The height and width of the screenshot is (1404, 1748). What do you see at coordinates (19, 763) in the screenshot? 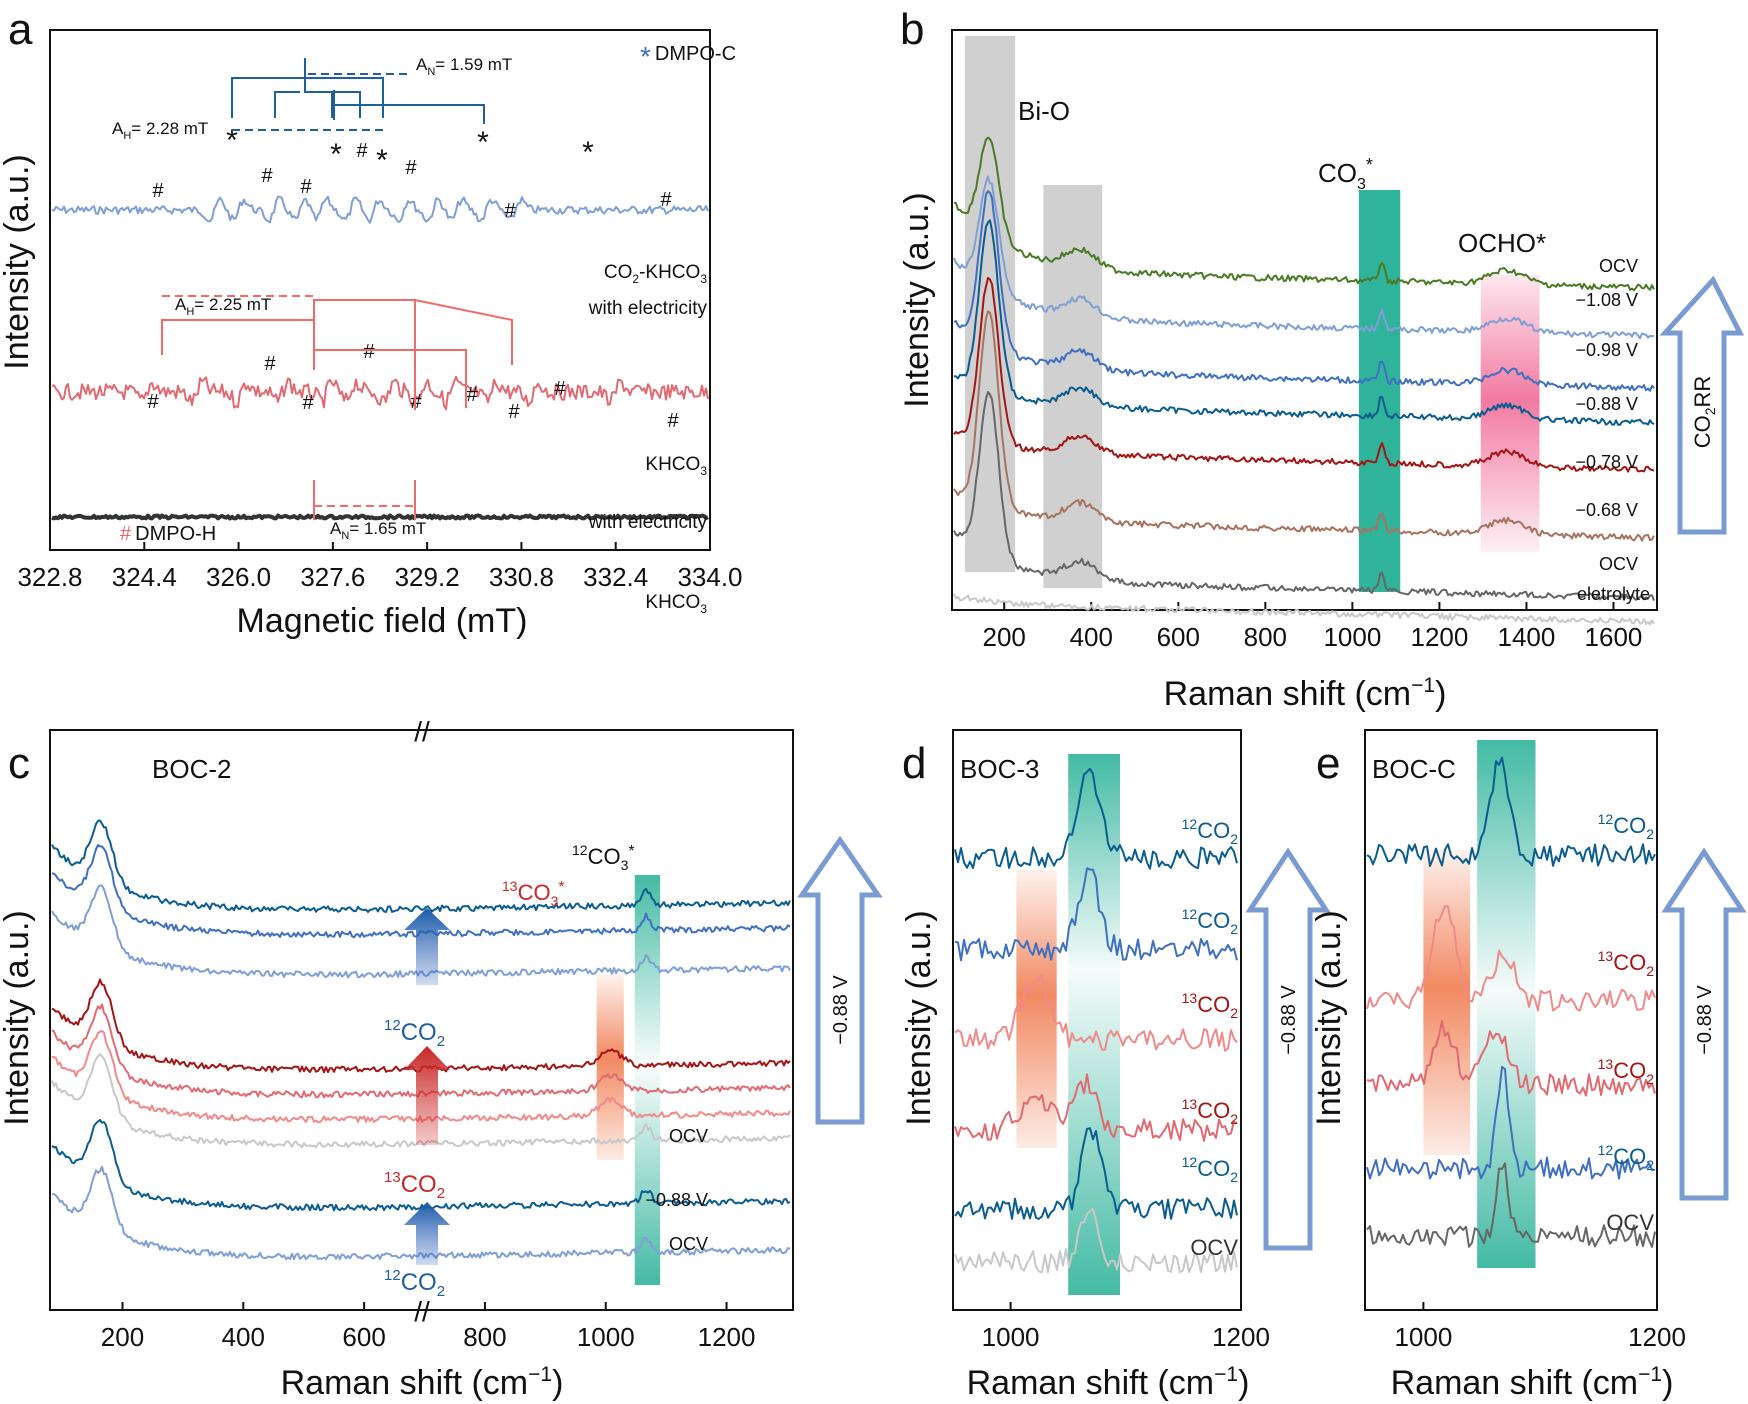
I see `panel-letter-c: c` at bounding box center [19, 763].